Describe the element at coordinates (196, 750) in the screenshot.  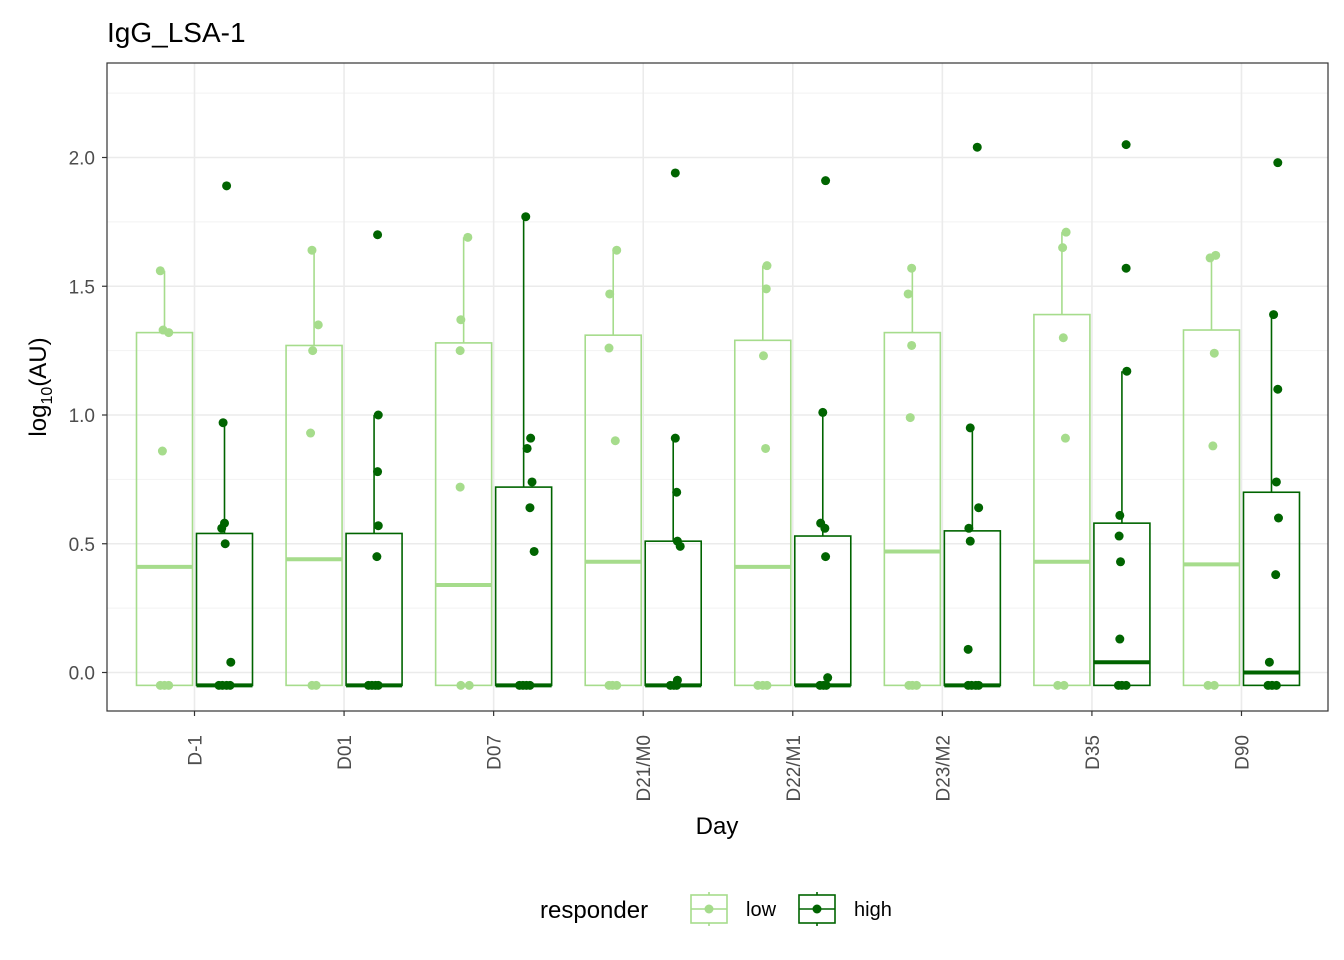
I see `x-tick-label: D-1` at that location.